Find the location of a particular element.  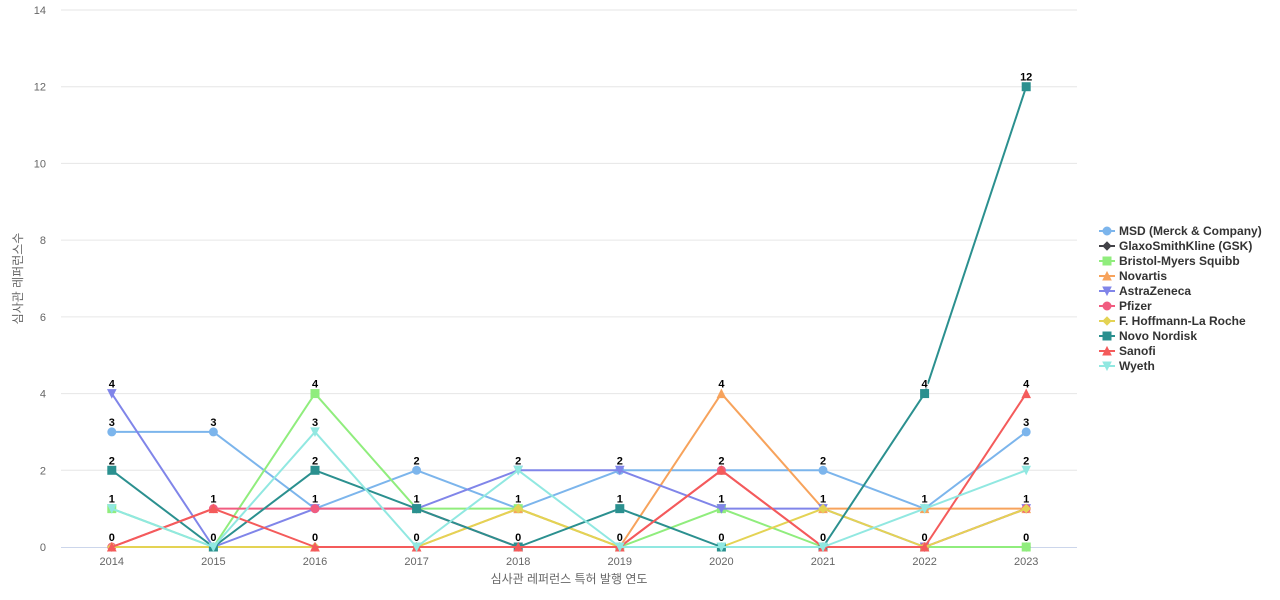

legend-item: Pfizer is located at coordinates (1125, 306).